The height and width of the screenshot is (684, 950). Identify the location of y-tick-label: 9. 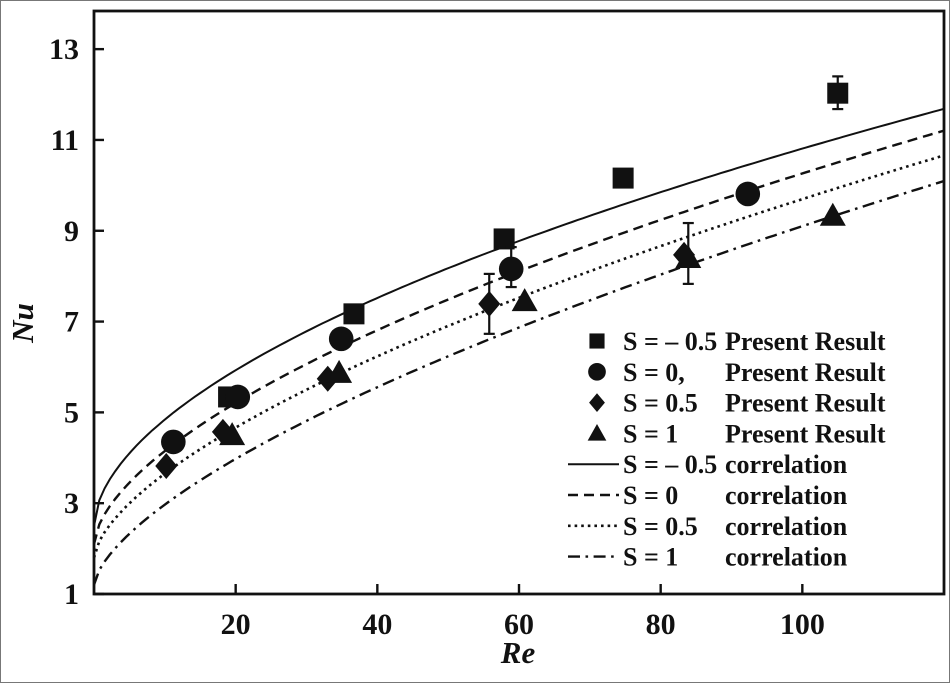
(71, 231).